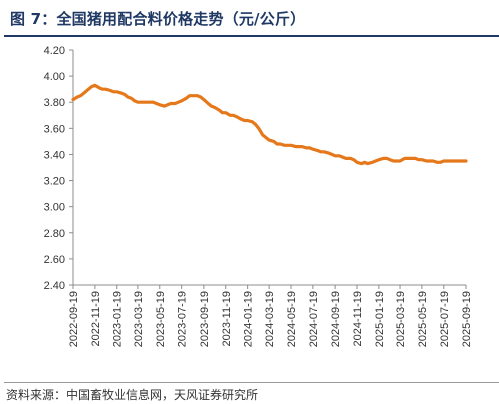 Image resolution: width=499 pixels, height=404 pixels. Describe the element at coordinates (54, 260) in the screenshot. I see `y-tick-label: 2.60` at that location.